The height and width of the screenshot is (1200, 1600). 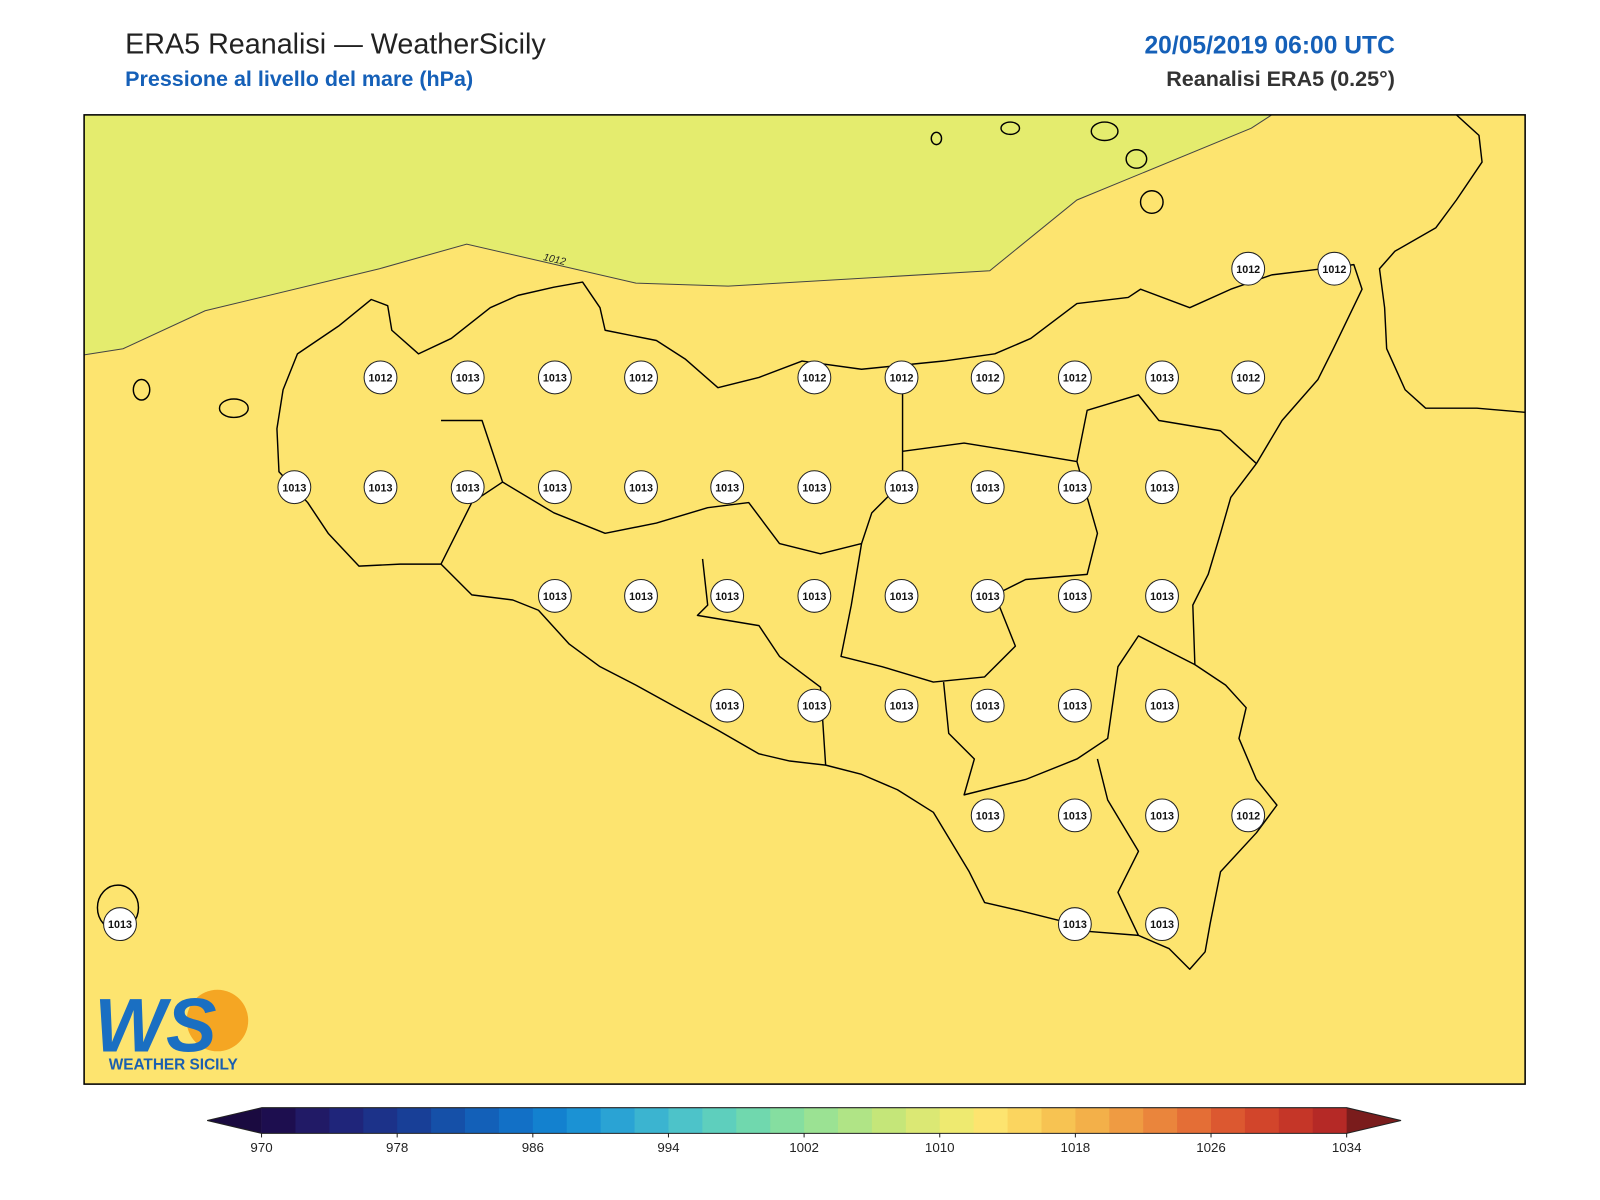 What do you see at coordinates (234, 1120) in the screenshot?
I see `colorbar-extend-low` at bounding box center [234, 1120].